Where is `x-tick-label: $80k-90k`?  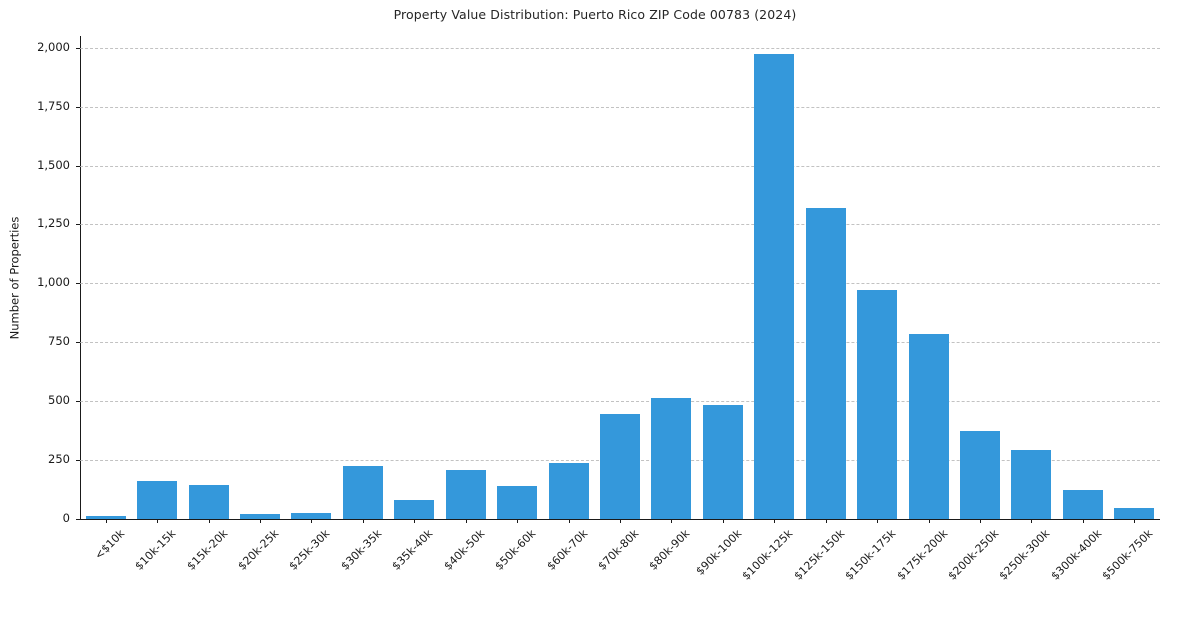
x-tick-label: $80k-90k is located at coordinates (669, 550).